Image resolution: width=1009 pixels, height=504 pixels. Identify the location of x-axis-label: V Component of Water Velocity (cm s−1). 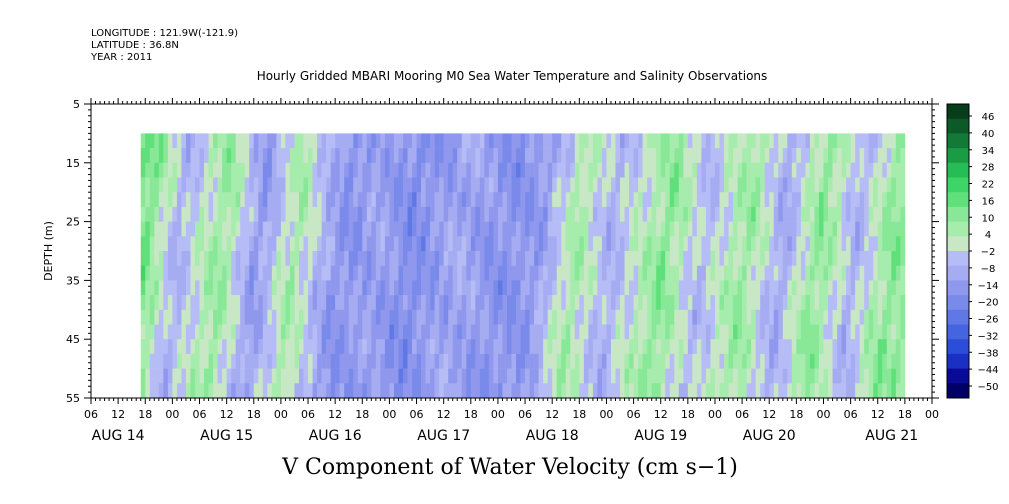
(509, 467).